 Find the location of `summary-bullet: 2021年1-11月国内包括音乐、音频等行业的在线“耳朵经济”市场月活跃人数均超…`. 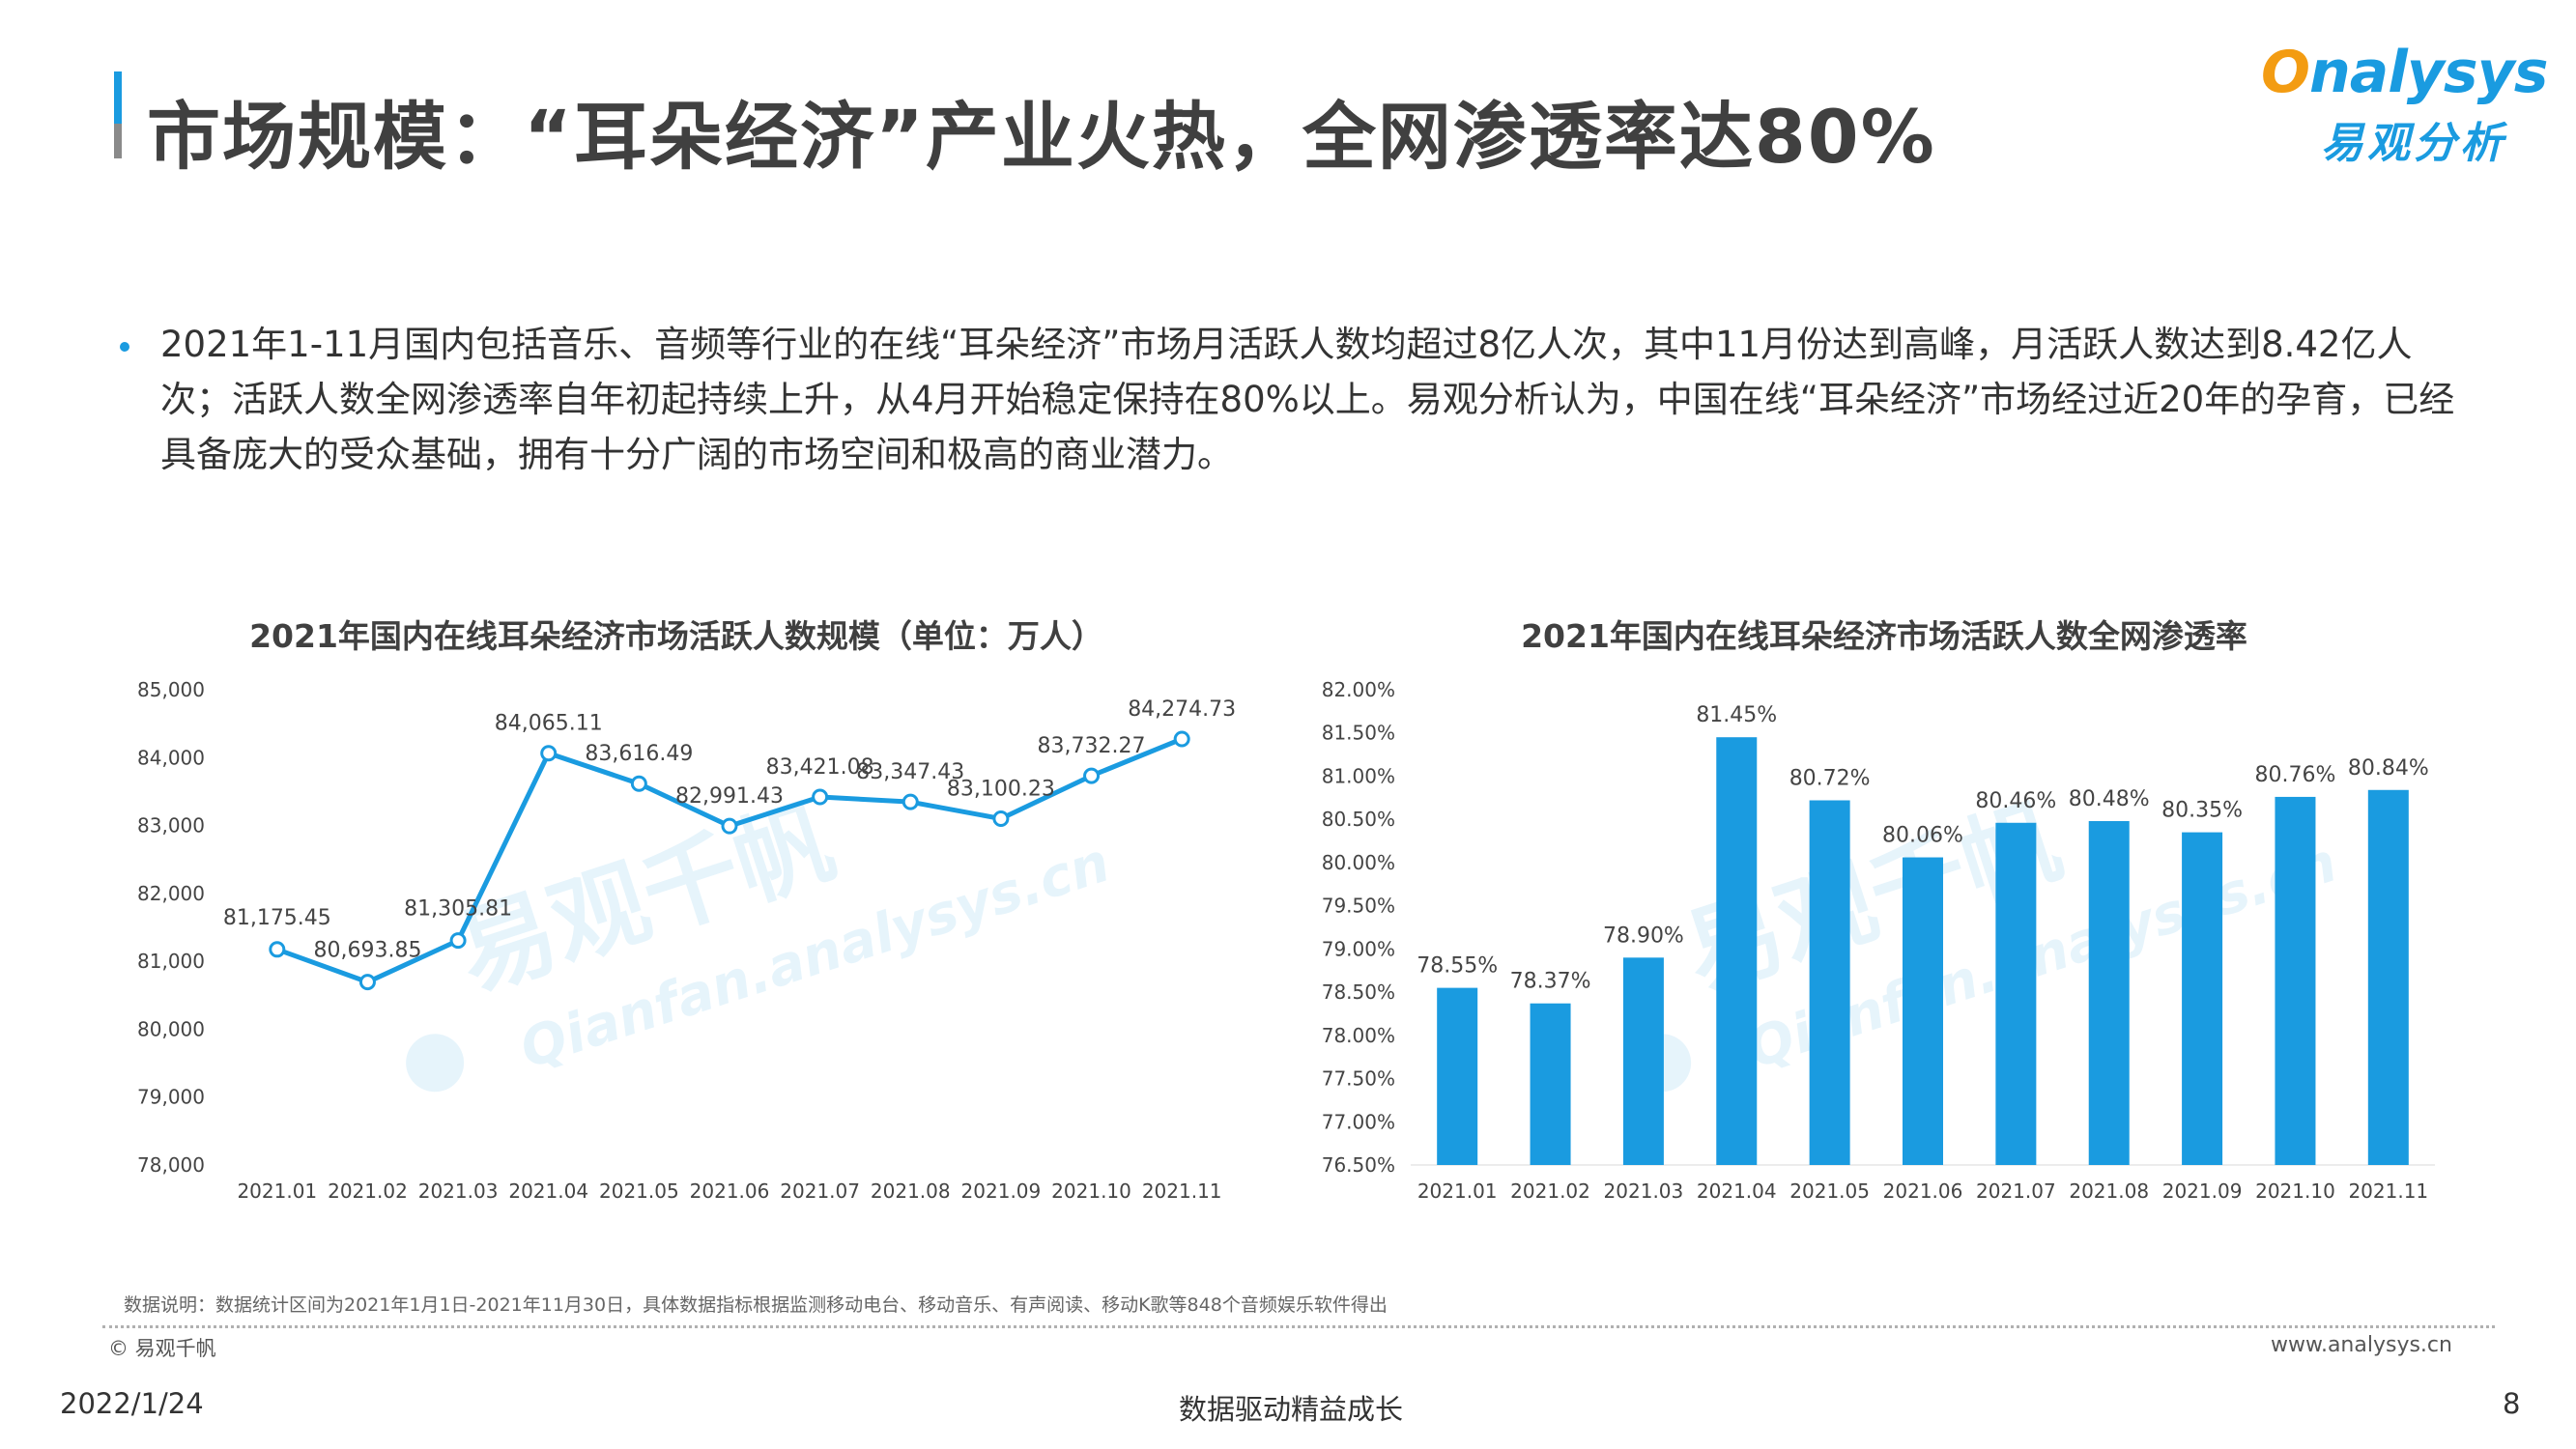

summary-bullet: 2021年1-11月国内包括音乐、音频等行业的在线“耳朵经济”市场月活跃人数均超… is located at coordinates (1298, 399).